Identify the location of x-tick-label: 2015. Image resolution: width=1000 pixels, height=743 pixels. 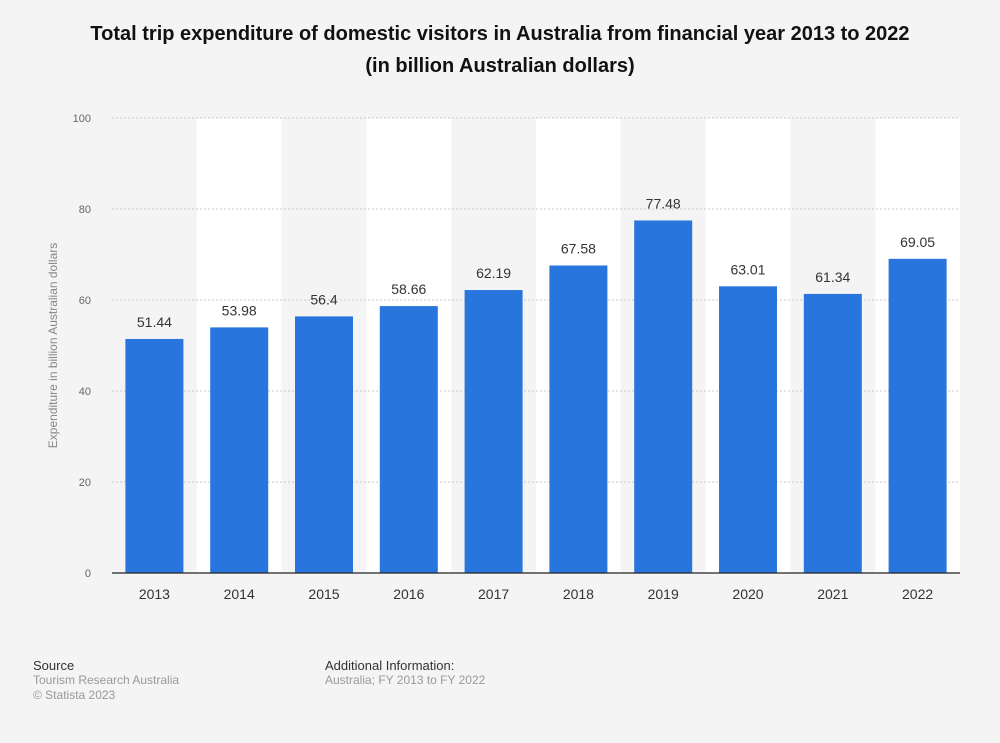
(323, 594).